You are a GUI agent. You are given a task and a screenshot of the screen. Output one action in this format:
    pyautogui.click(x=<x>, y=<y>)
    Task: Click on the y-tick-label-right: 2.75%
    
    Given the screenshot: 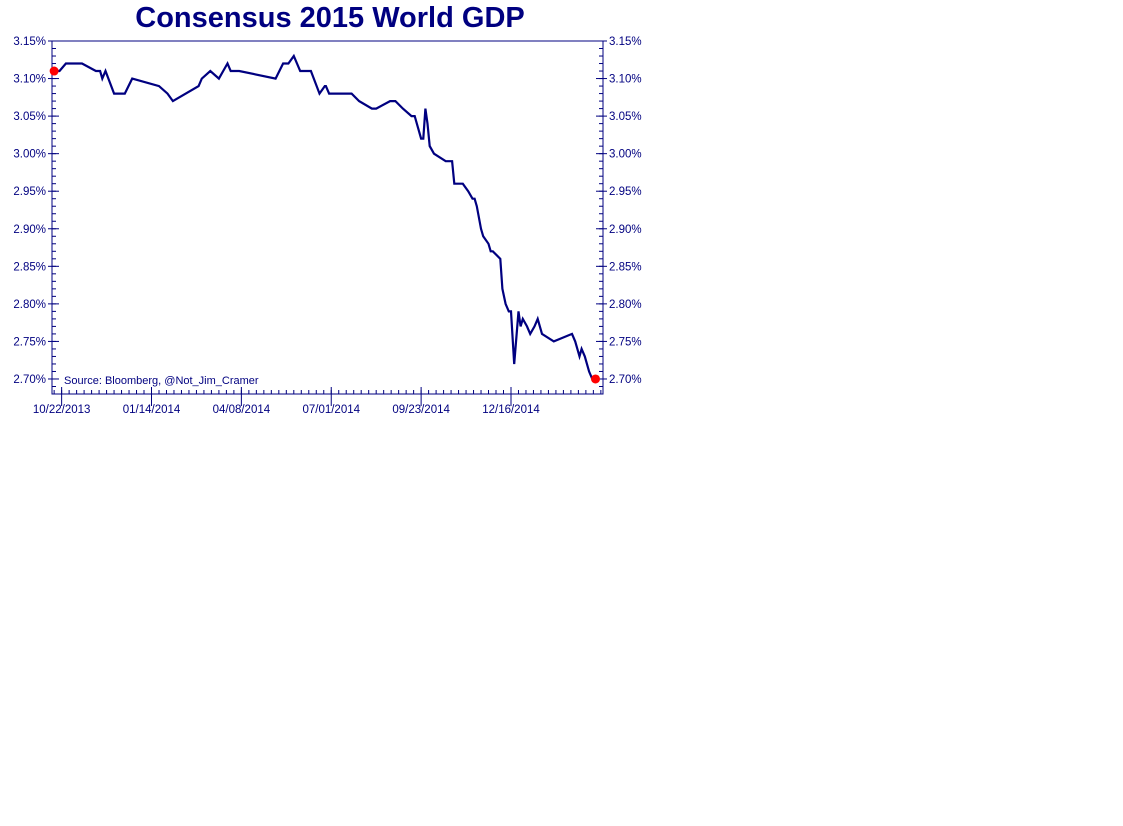 What is the action you would take?
    pyautogui.click(x=625, y=342)
    